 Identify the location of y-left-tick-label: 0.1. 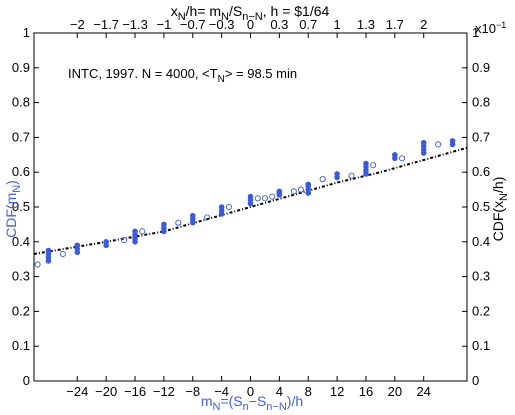
(21, 345).